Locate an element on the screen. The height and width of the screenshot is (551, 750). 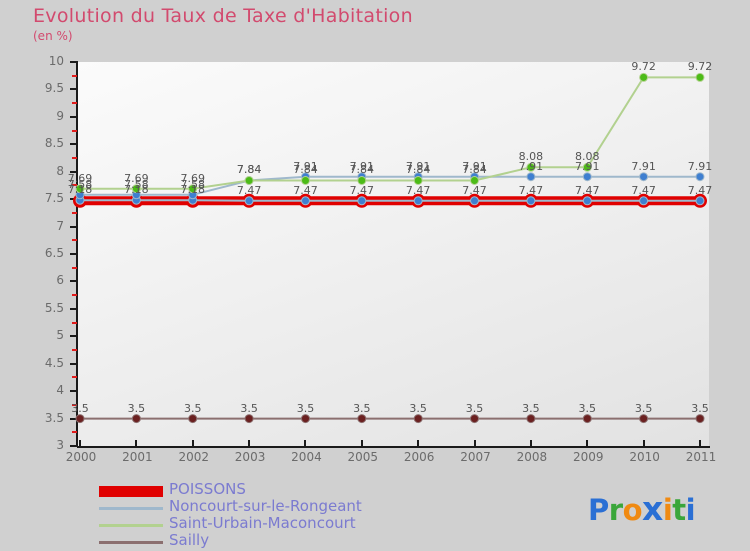
proxiti-logo: Proxiti is located at coordinates (642, 508).